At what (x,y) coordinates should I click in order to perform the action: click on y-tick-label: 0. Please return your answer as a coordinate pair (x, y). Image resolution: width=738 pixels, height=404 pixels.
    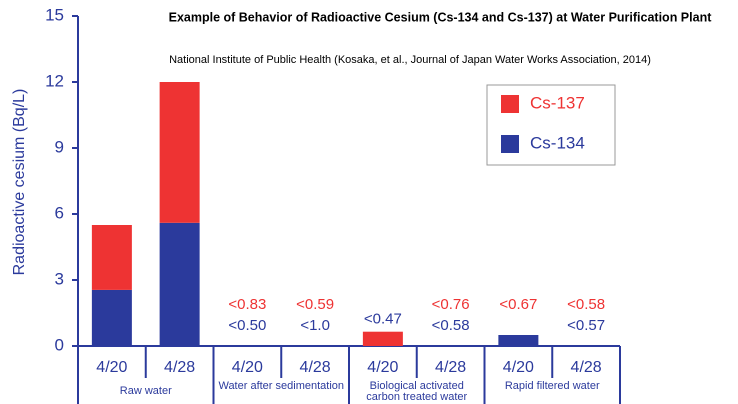
    Looking at the image, I should click on (59, 344).